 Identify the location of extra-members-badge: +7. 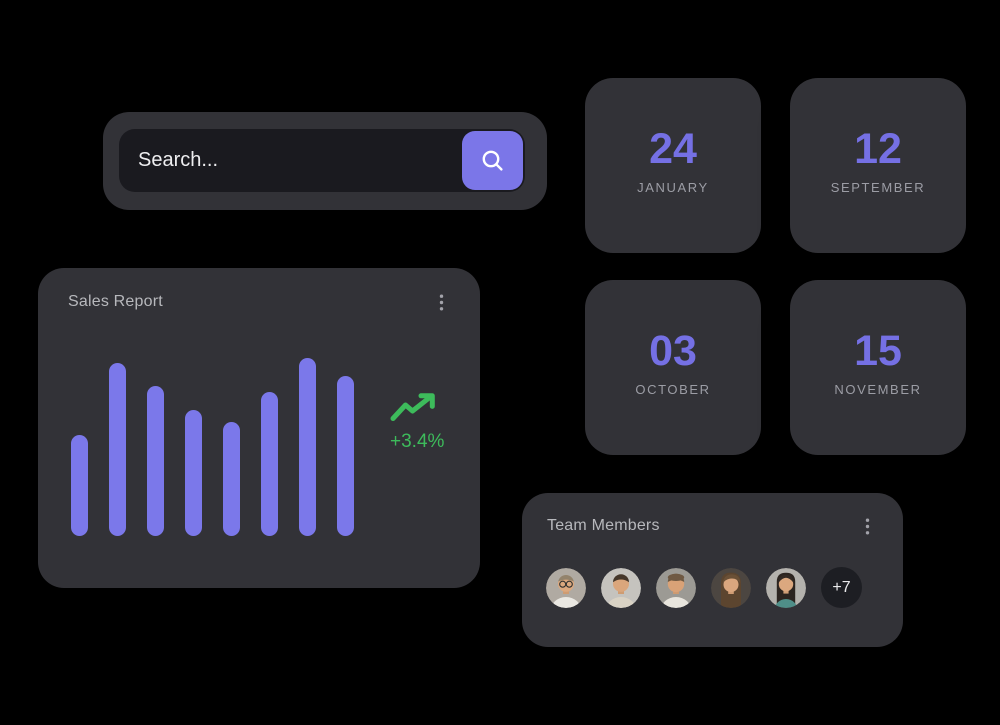
(841, 587).